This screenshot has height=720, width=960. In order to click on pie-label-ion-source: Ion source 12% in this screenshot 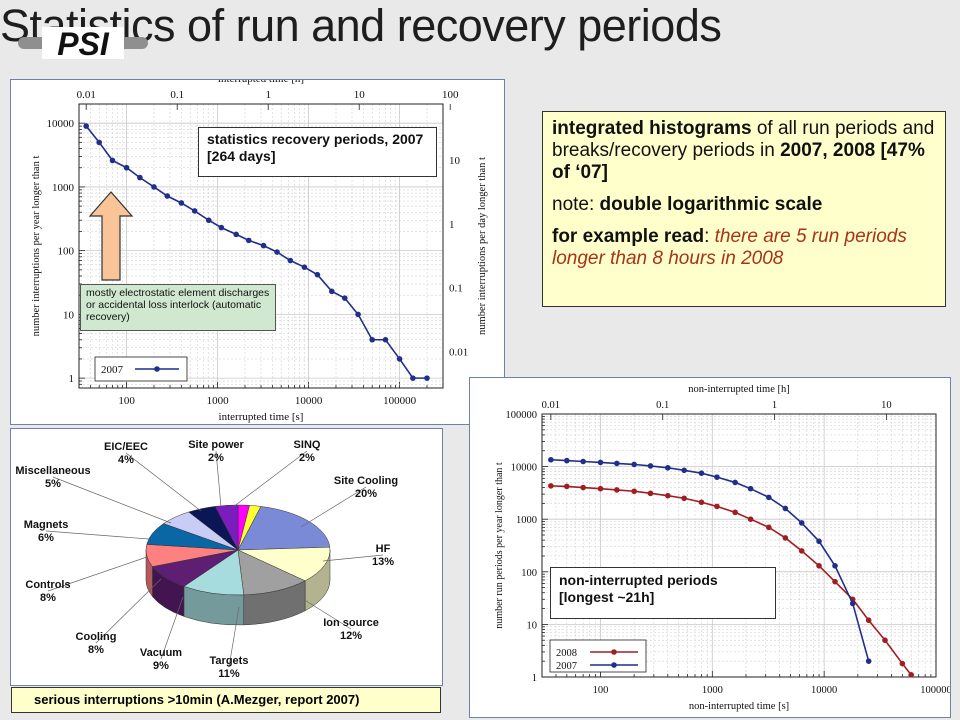, I will do `click(351, 630)`.